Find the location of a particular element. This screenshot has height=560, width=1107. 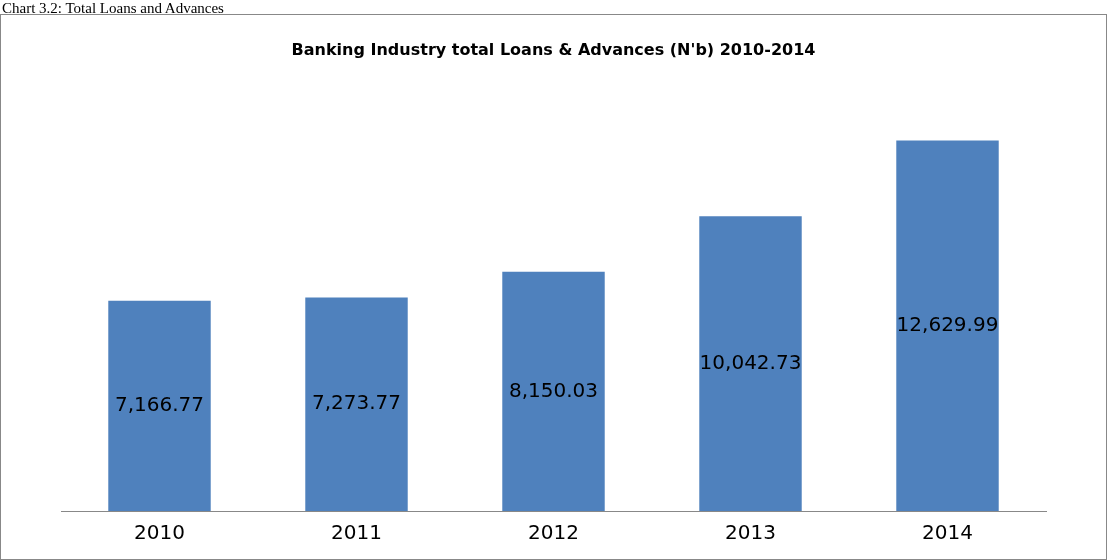

x-tick-label: 2014 is located at coordinates (947, 532).